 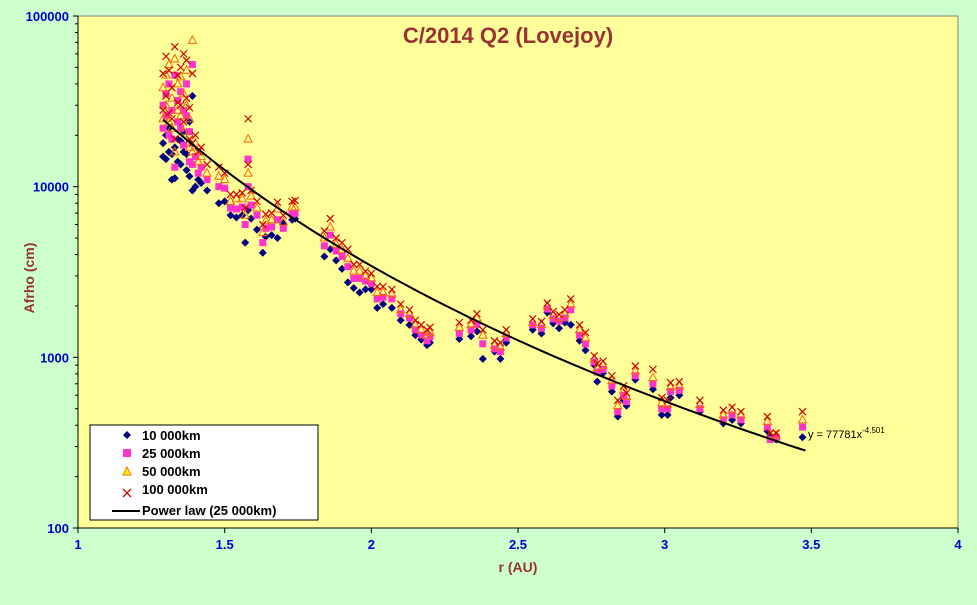 I want to click on x-tick-label: 2, so click(x=371, y=544).